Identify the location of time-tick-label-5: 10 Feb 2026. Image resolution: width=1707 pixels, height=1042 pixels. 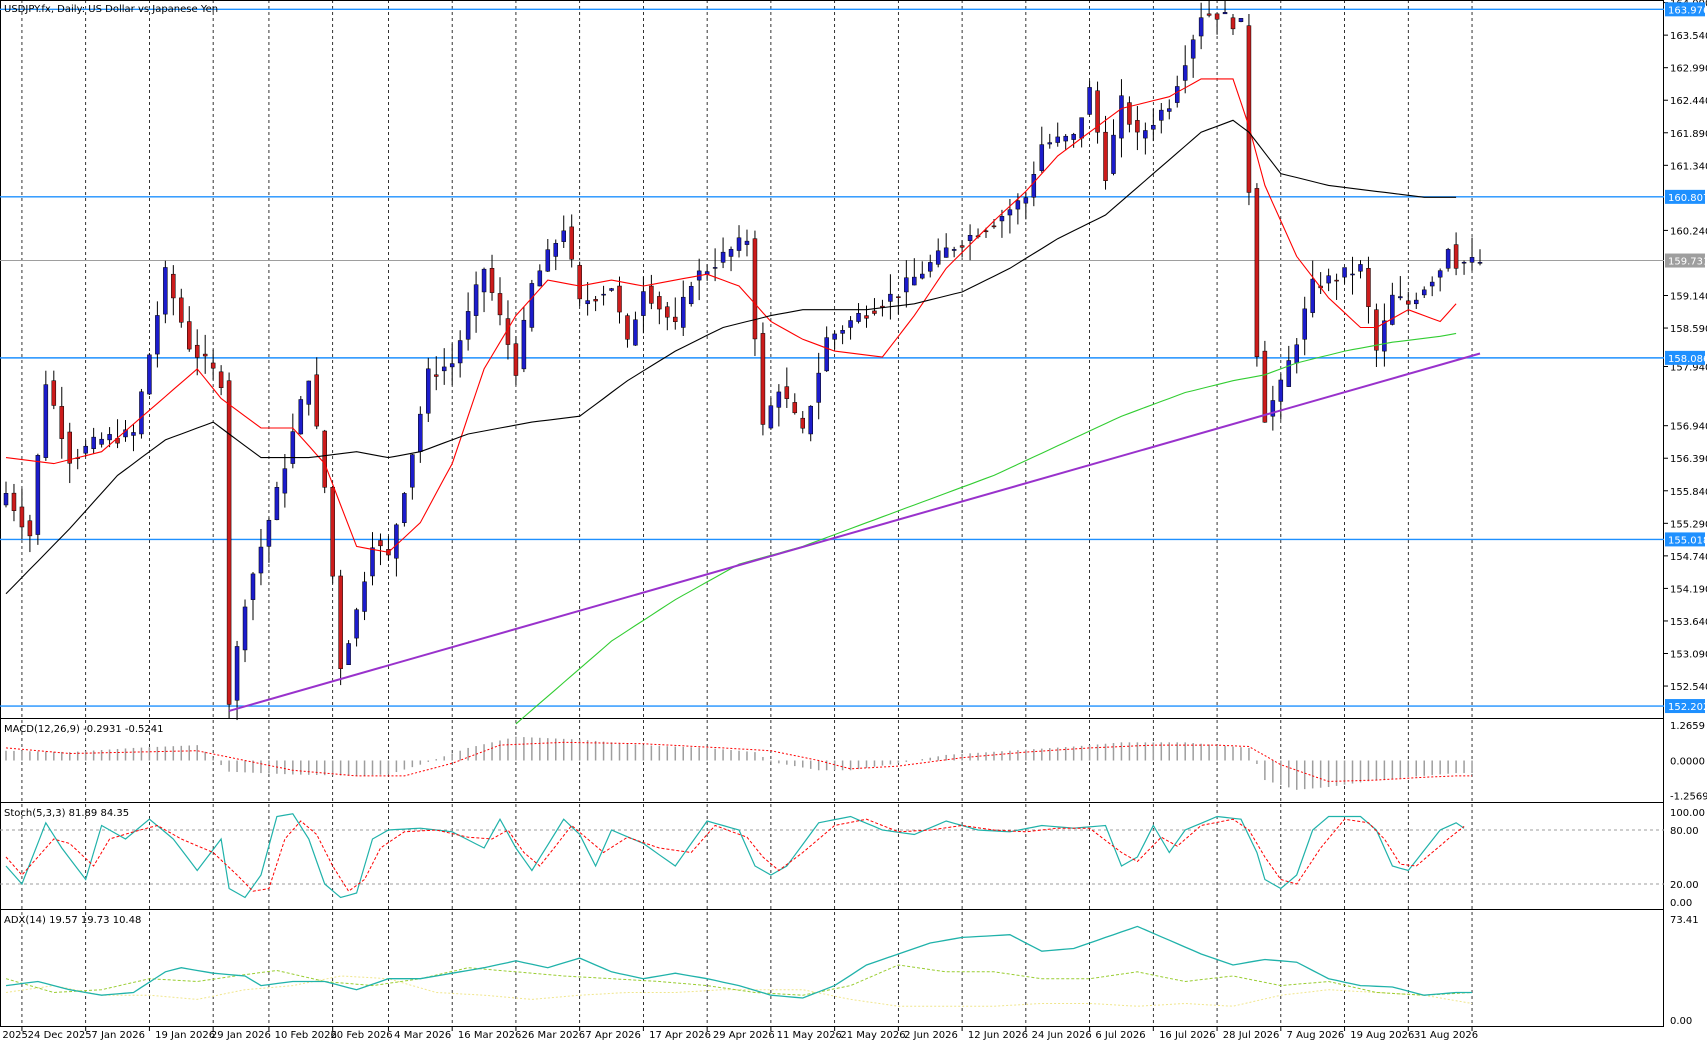
(306, 1035).